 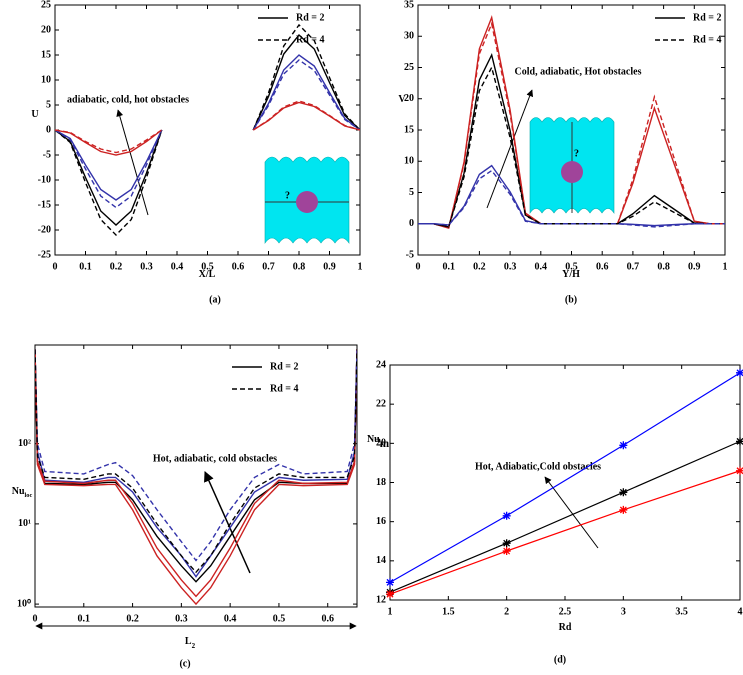 I want to click on y-tick-label: 12, so click(x=381, y=599).